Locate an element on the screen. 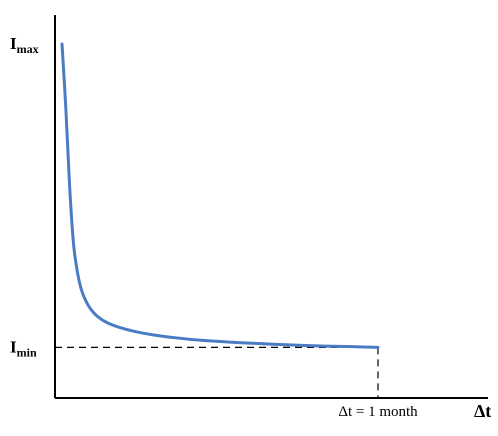 This screenshot has height=436, width=498. y-tick-label-max-main: I is located at coordinates (13, 43).